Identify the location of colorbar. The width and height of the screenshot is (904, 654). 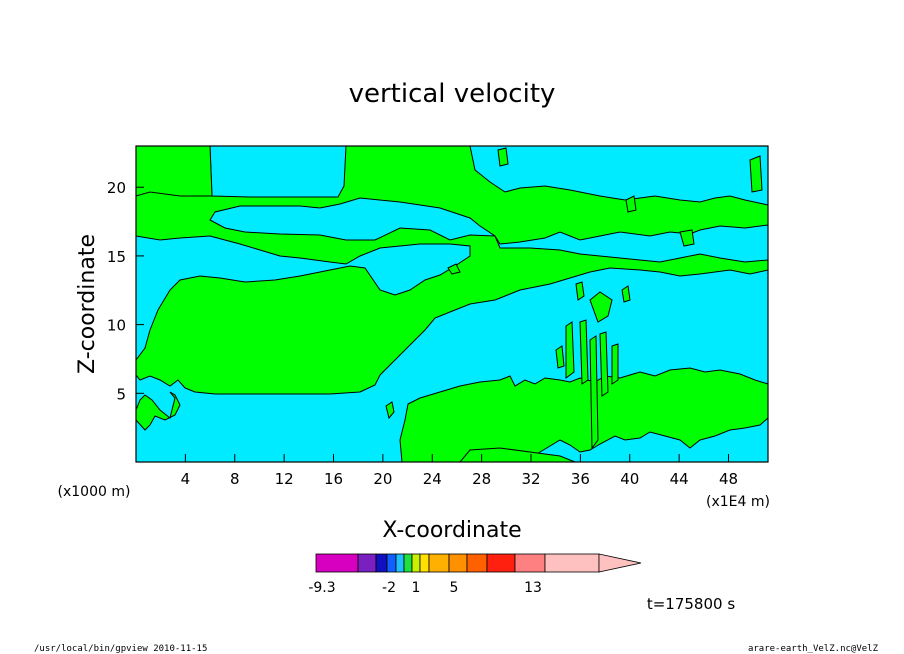
(478, 563).